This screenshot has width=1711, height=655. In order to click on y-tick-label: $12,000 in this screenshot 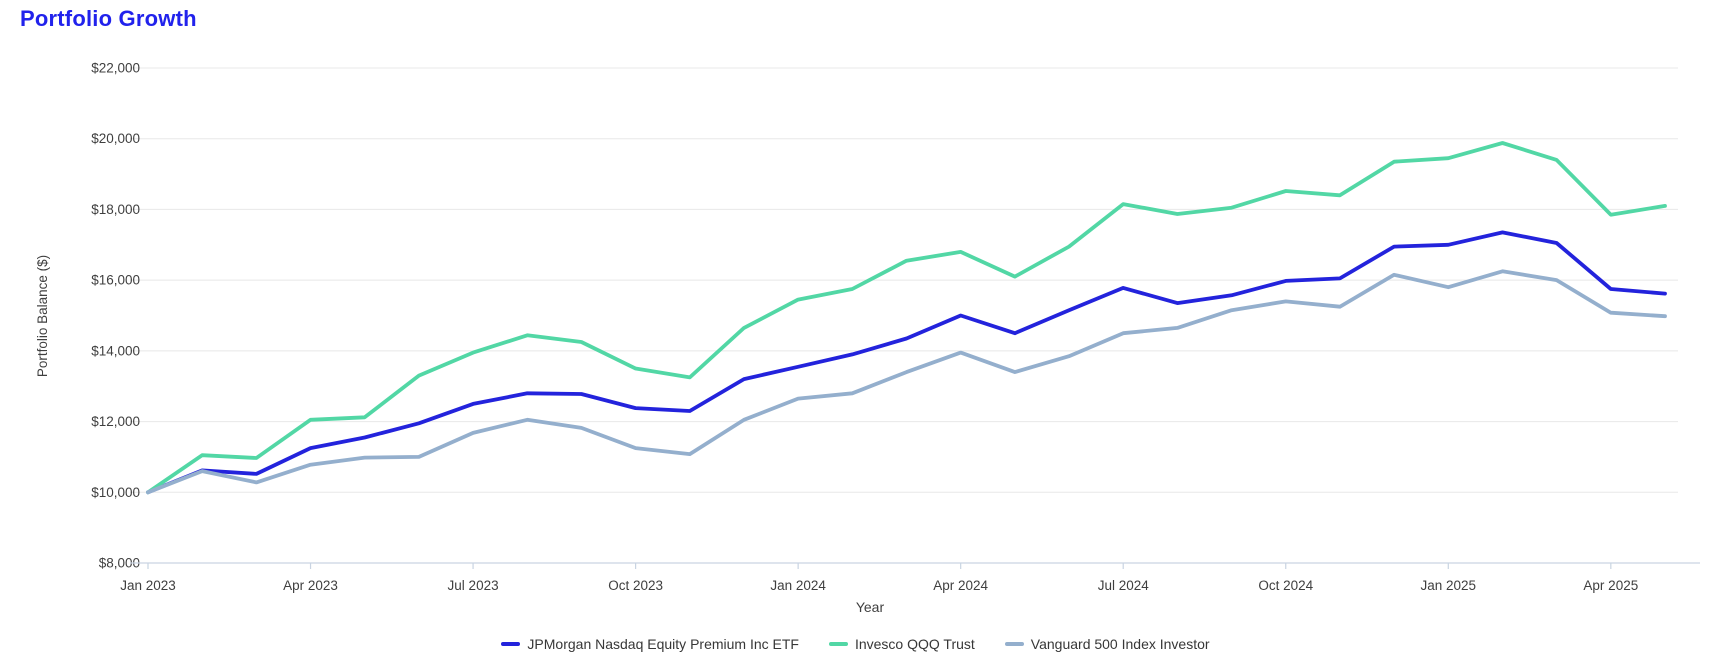, I will do `click(115, 421)`.